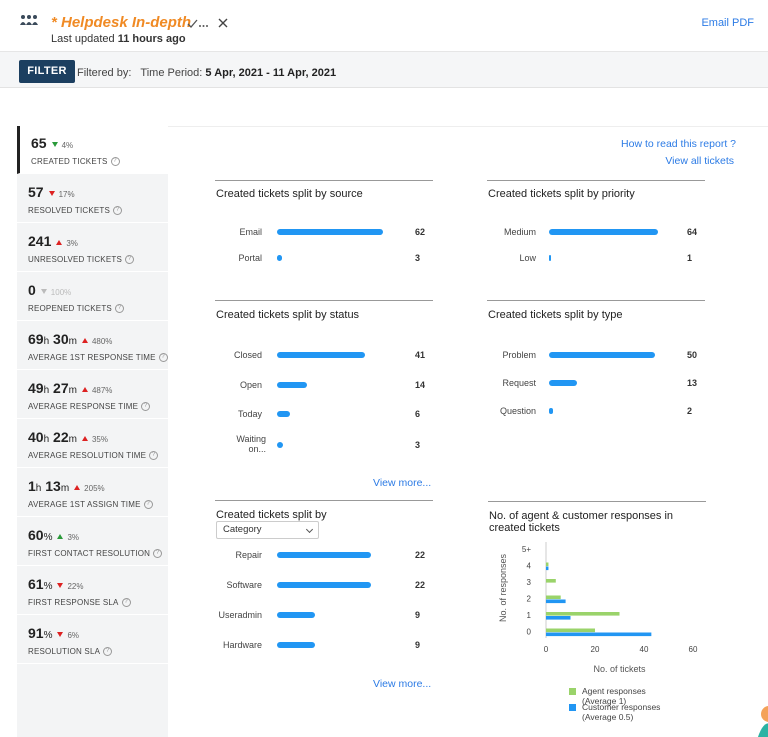  What do you see at coordinates (198, 24) in the screenshot?
I see `check-all-icon` at bounding box center [198, 24].